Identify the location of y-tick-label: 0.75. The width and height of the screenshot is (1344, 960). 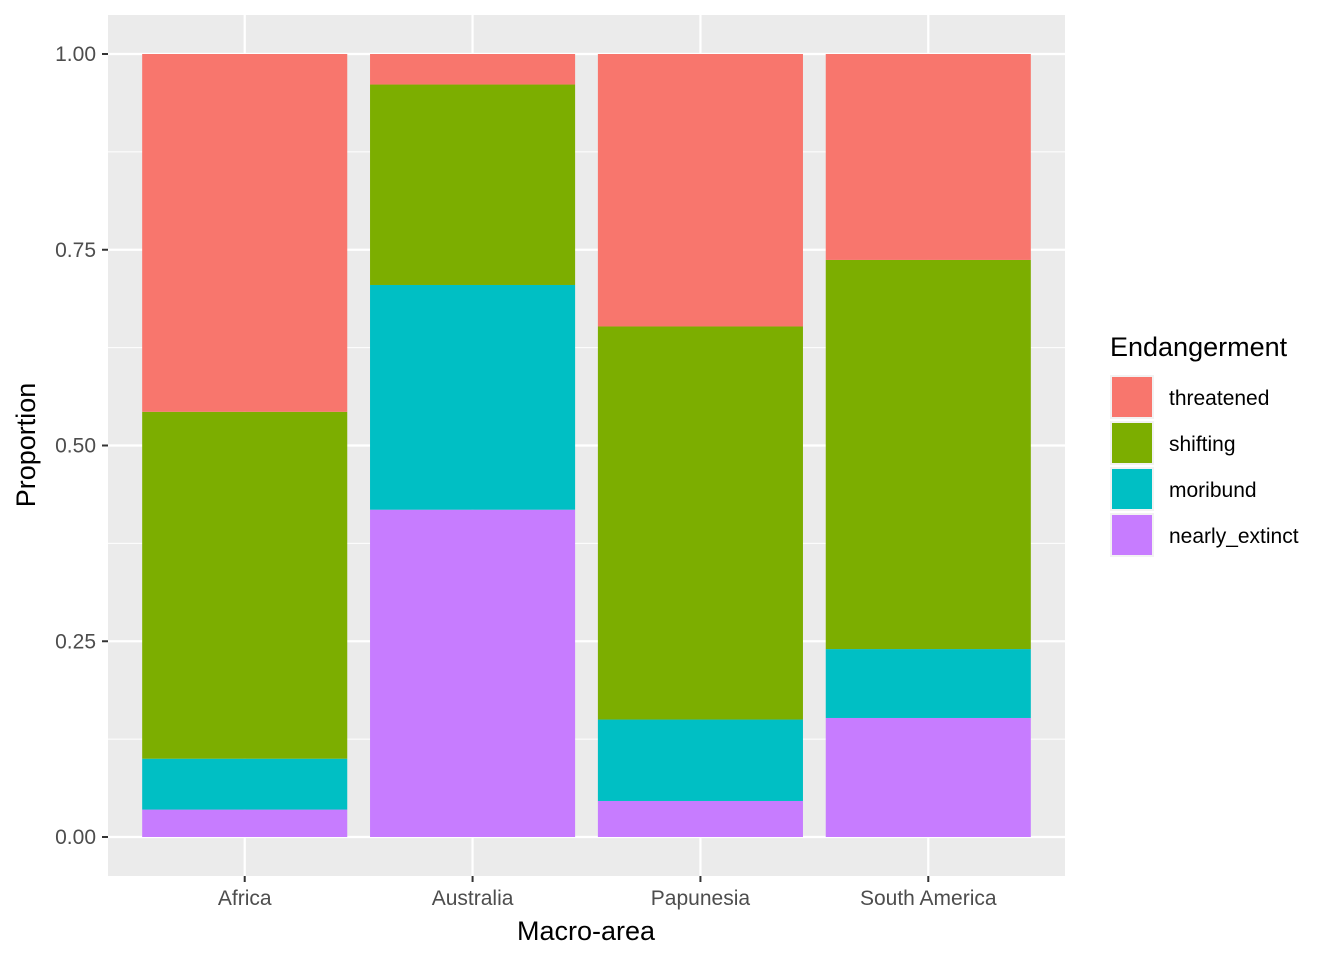
(75, 250).